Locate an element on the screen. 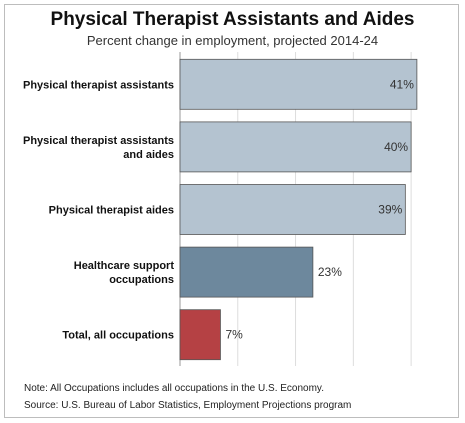 The image size is (465, 423). category-label: Healthcare support is located at coordinates (124, 266).